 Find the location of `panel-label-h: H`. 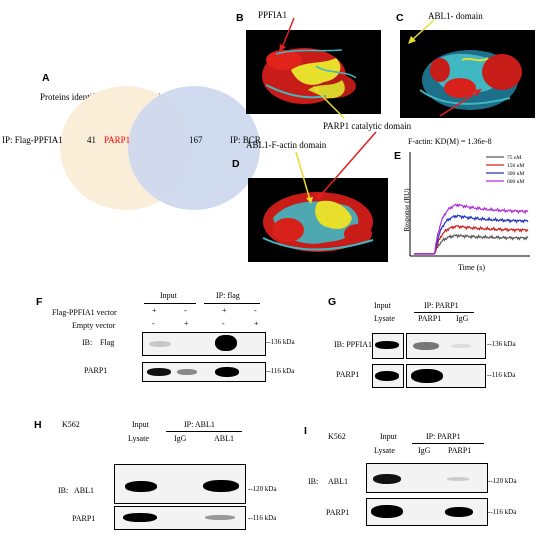

panel-label-h: H is located at coordinates (38, 425).